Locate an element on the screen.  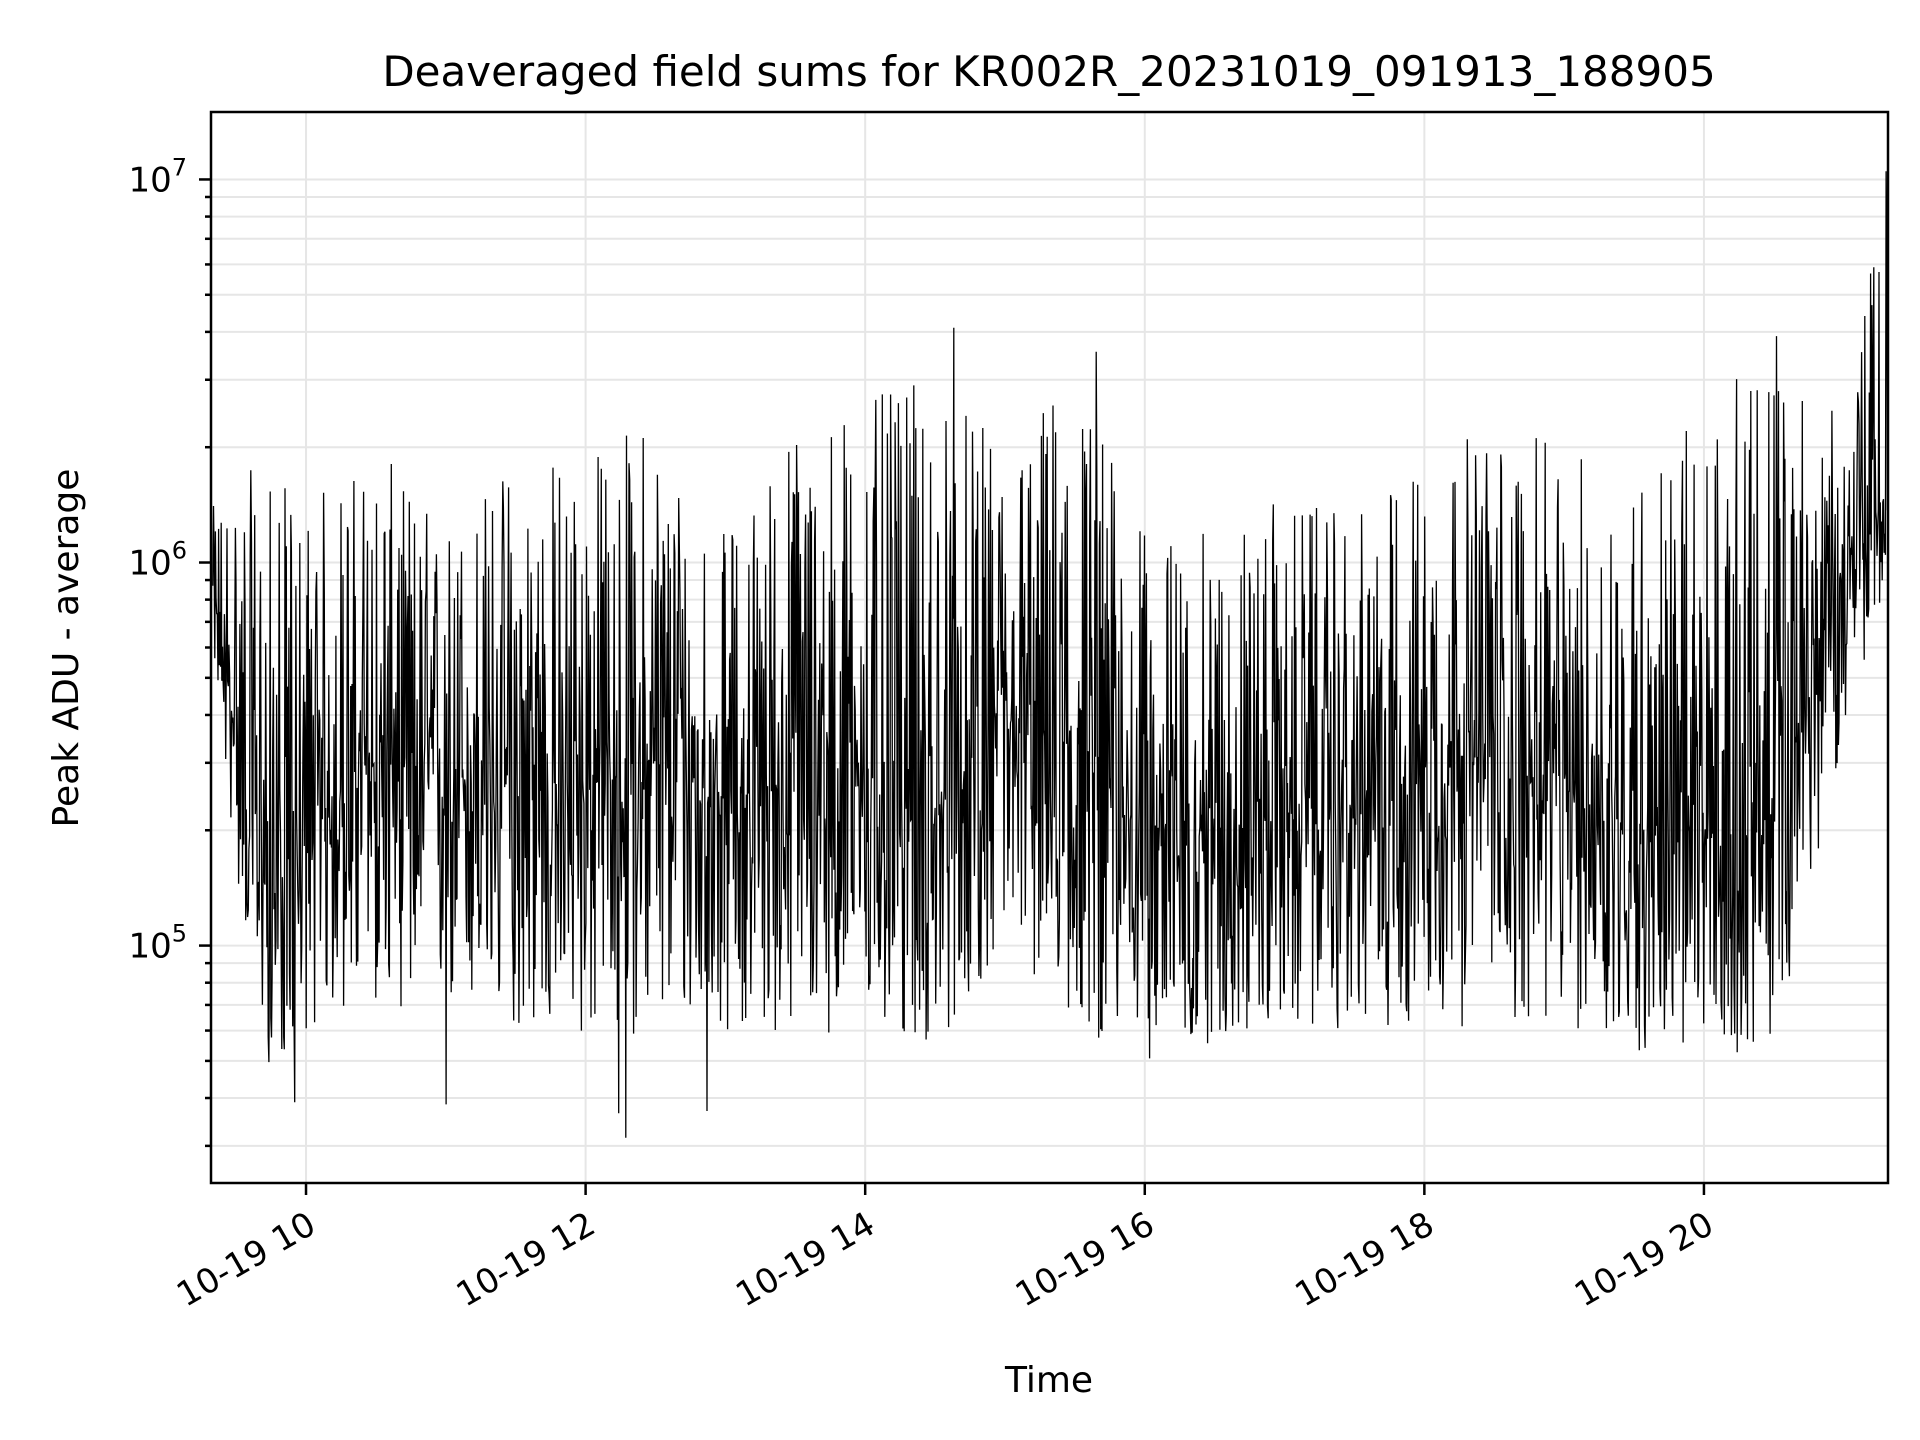
x-tick-label: 10-19 18 is located at coordinates (1364, 1259).